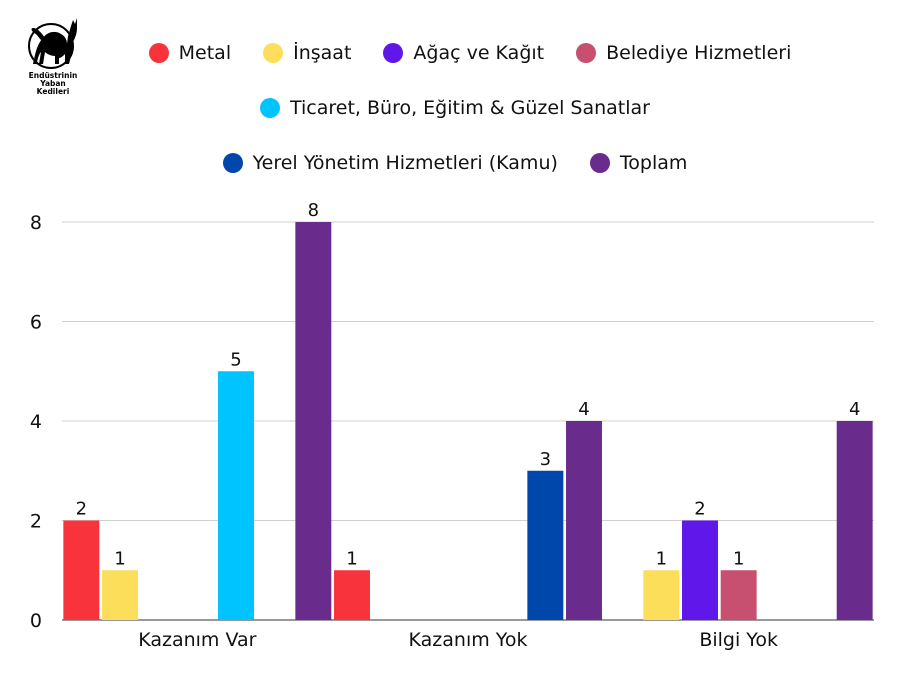  I want to click on legend-label-belediye-hizmetleri: Belediye Hizmetleri, so click(699, 53).